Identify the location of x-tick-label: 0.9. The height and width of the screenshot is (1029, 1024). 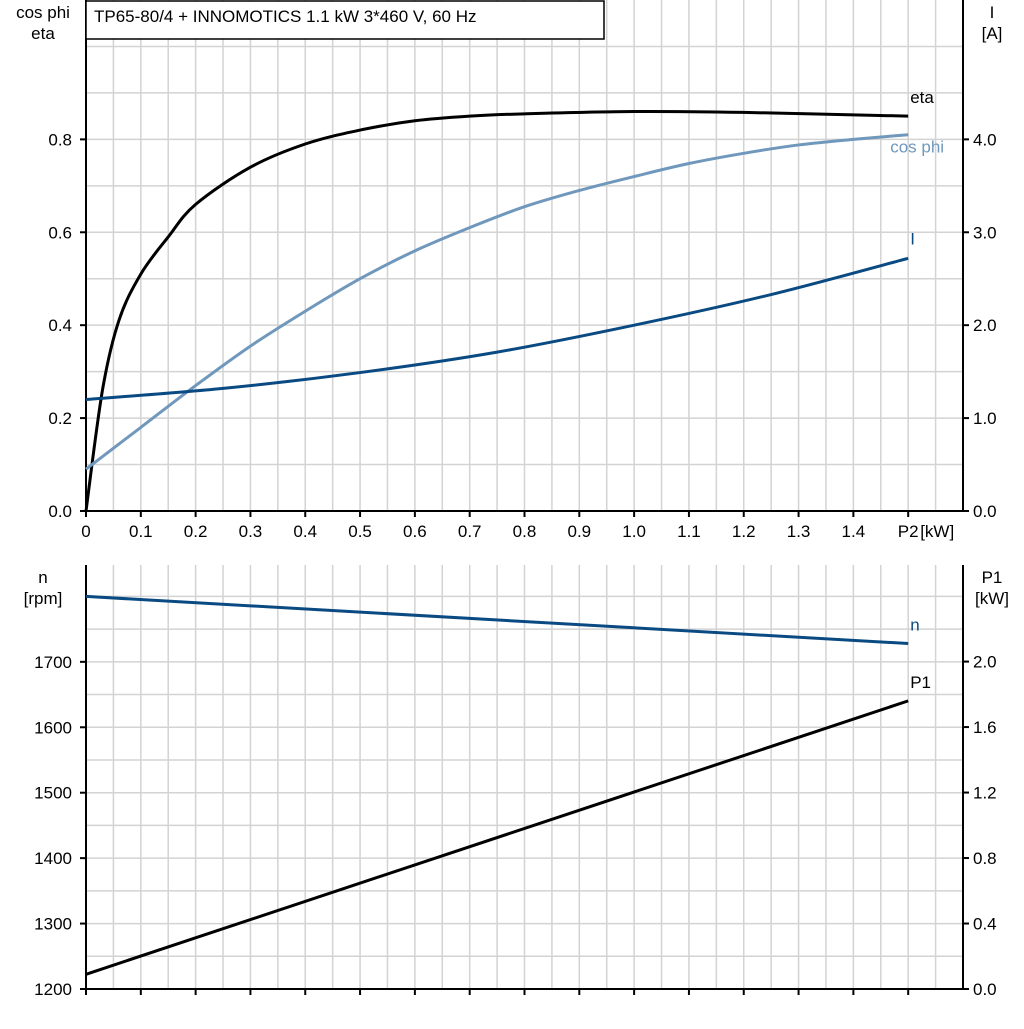
(579, 531).